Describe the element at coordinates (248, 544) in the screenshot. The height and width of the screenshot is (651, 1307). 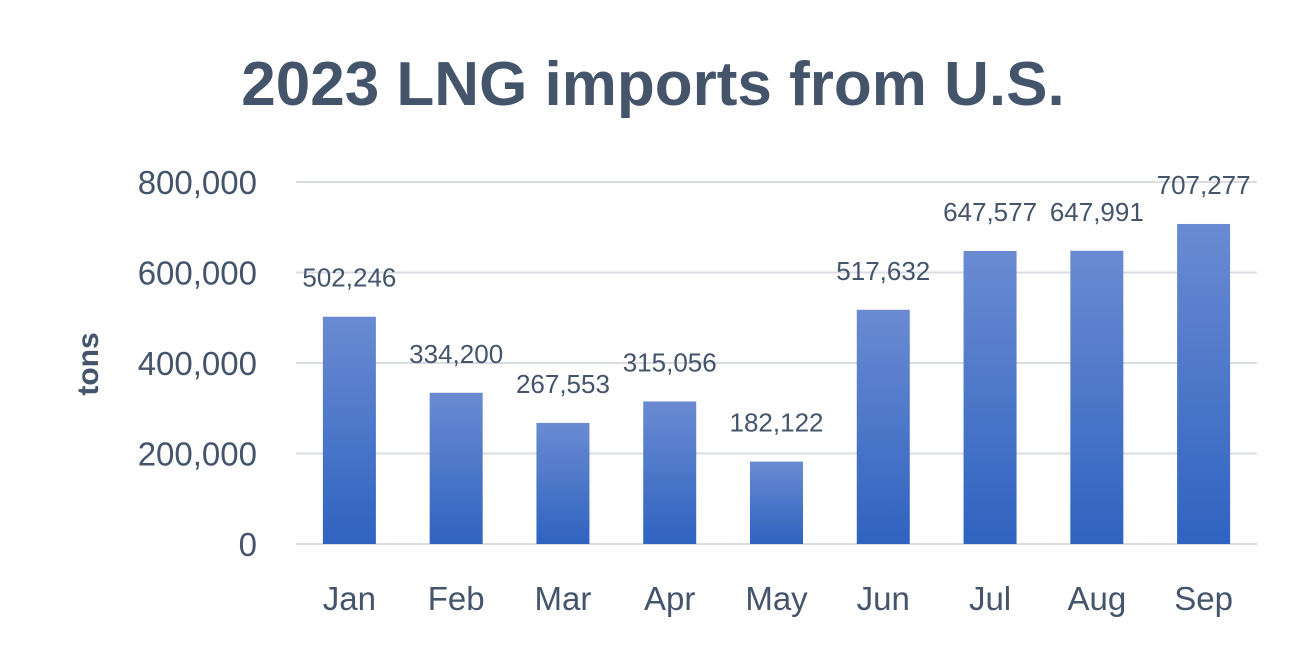
I see `y-tick-label: 0` at that location.